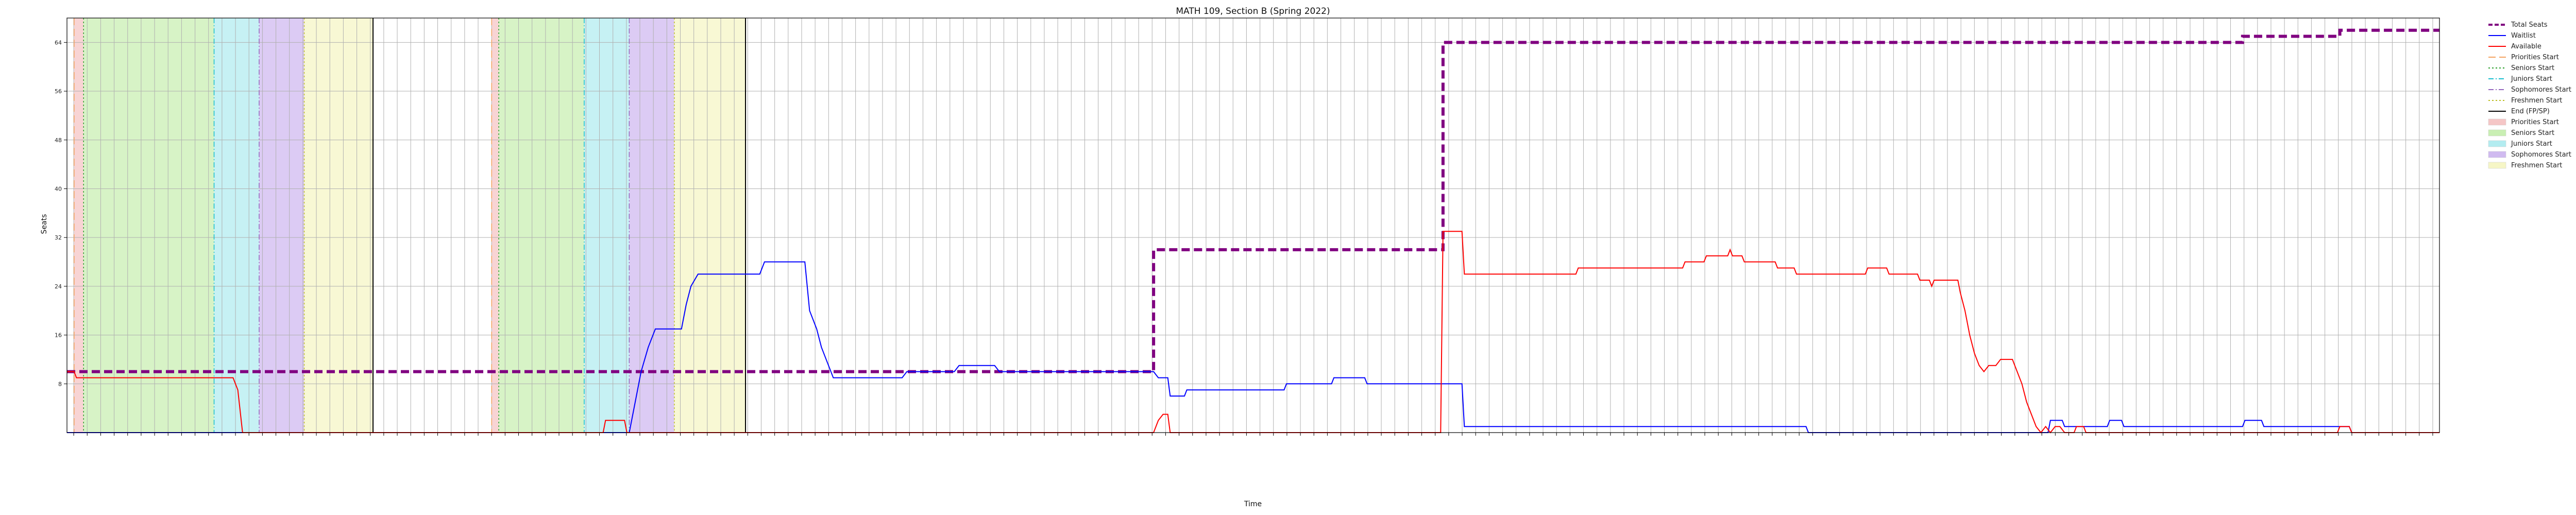  I want to click on y-tick-label-4: 40, so click(59, 189).